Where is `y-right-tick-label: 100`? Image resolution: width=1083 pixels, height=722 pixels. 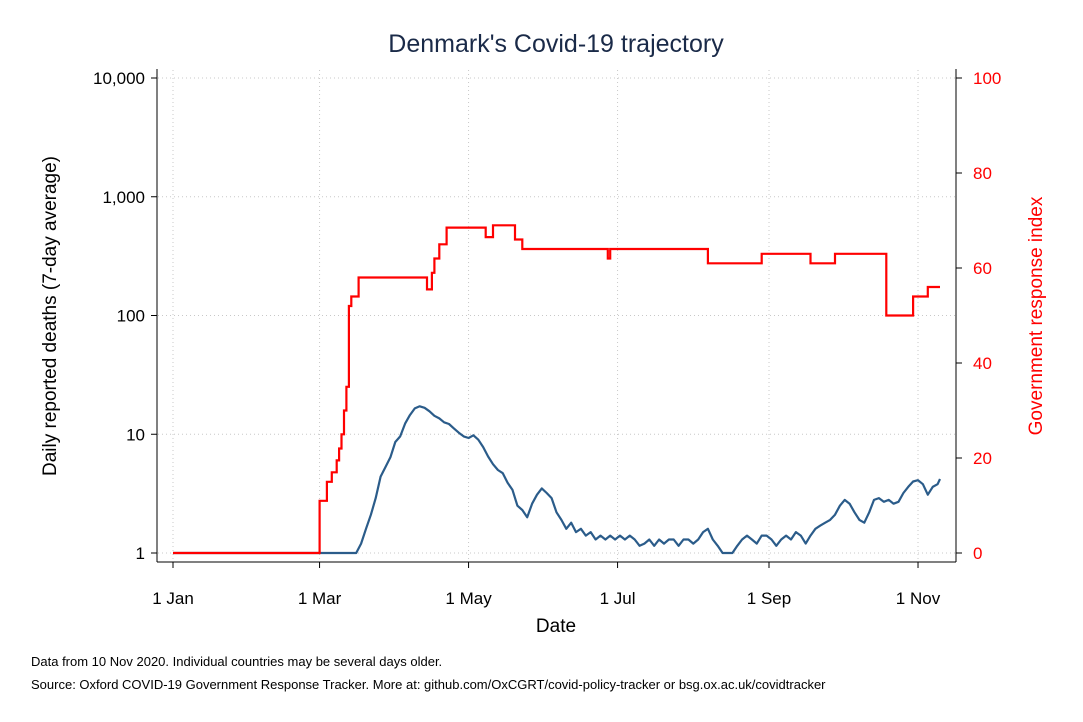 y-right-tick-label: 100 is located at coordinates (987, 78).